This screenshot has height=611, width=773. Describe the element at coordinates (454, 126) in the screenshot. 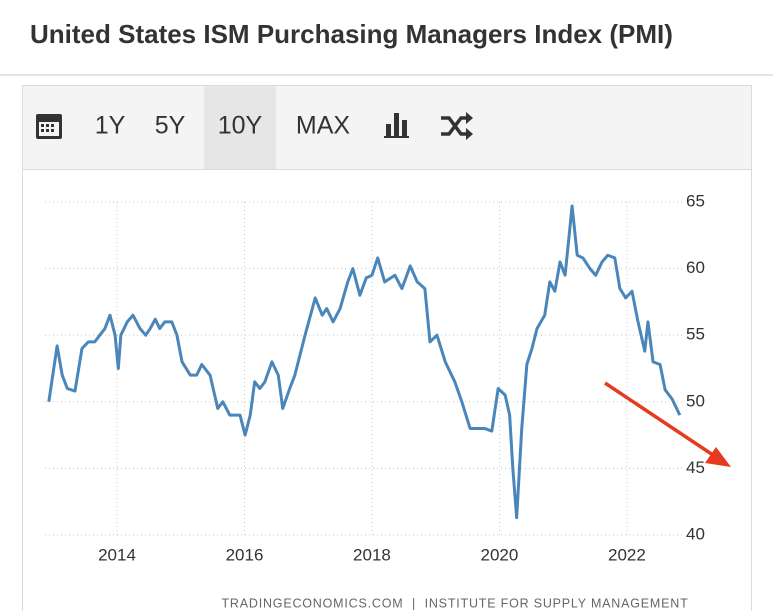

I see `shuffle-icon` at that location.